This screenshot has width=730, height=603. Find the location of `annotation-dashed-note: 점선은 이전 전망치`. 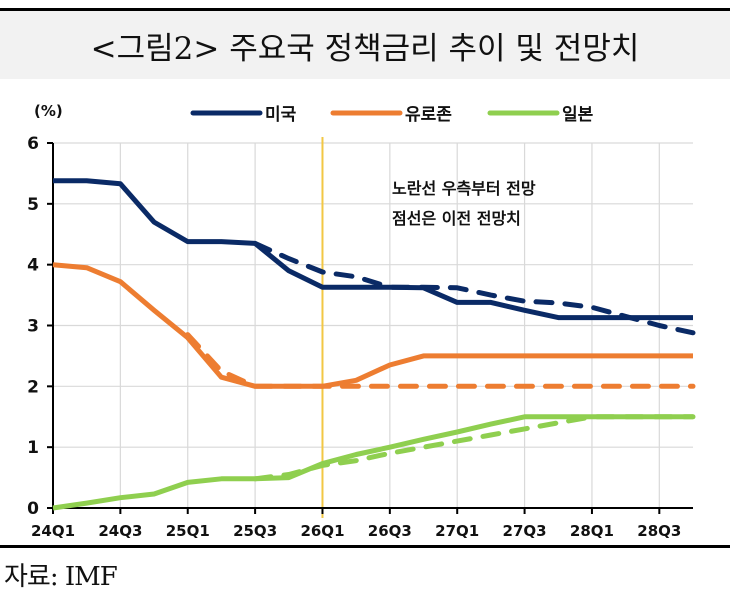

annotation-dashed-note: 점선은 이전 전망치 is located at coordinates (456, 218).